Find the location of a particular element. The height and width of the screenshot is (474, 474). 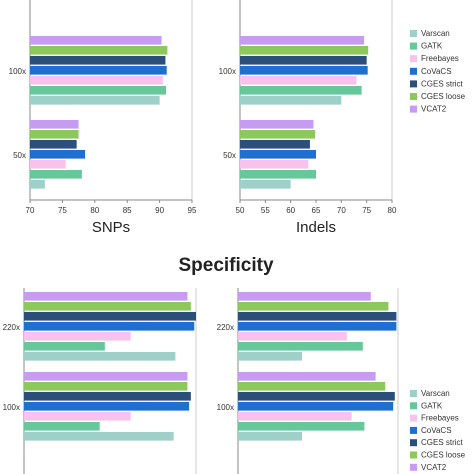

x-tick-label: 55 is located at coordinates (265, 210).